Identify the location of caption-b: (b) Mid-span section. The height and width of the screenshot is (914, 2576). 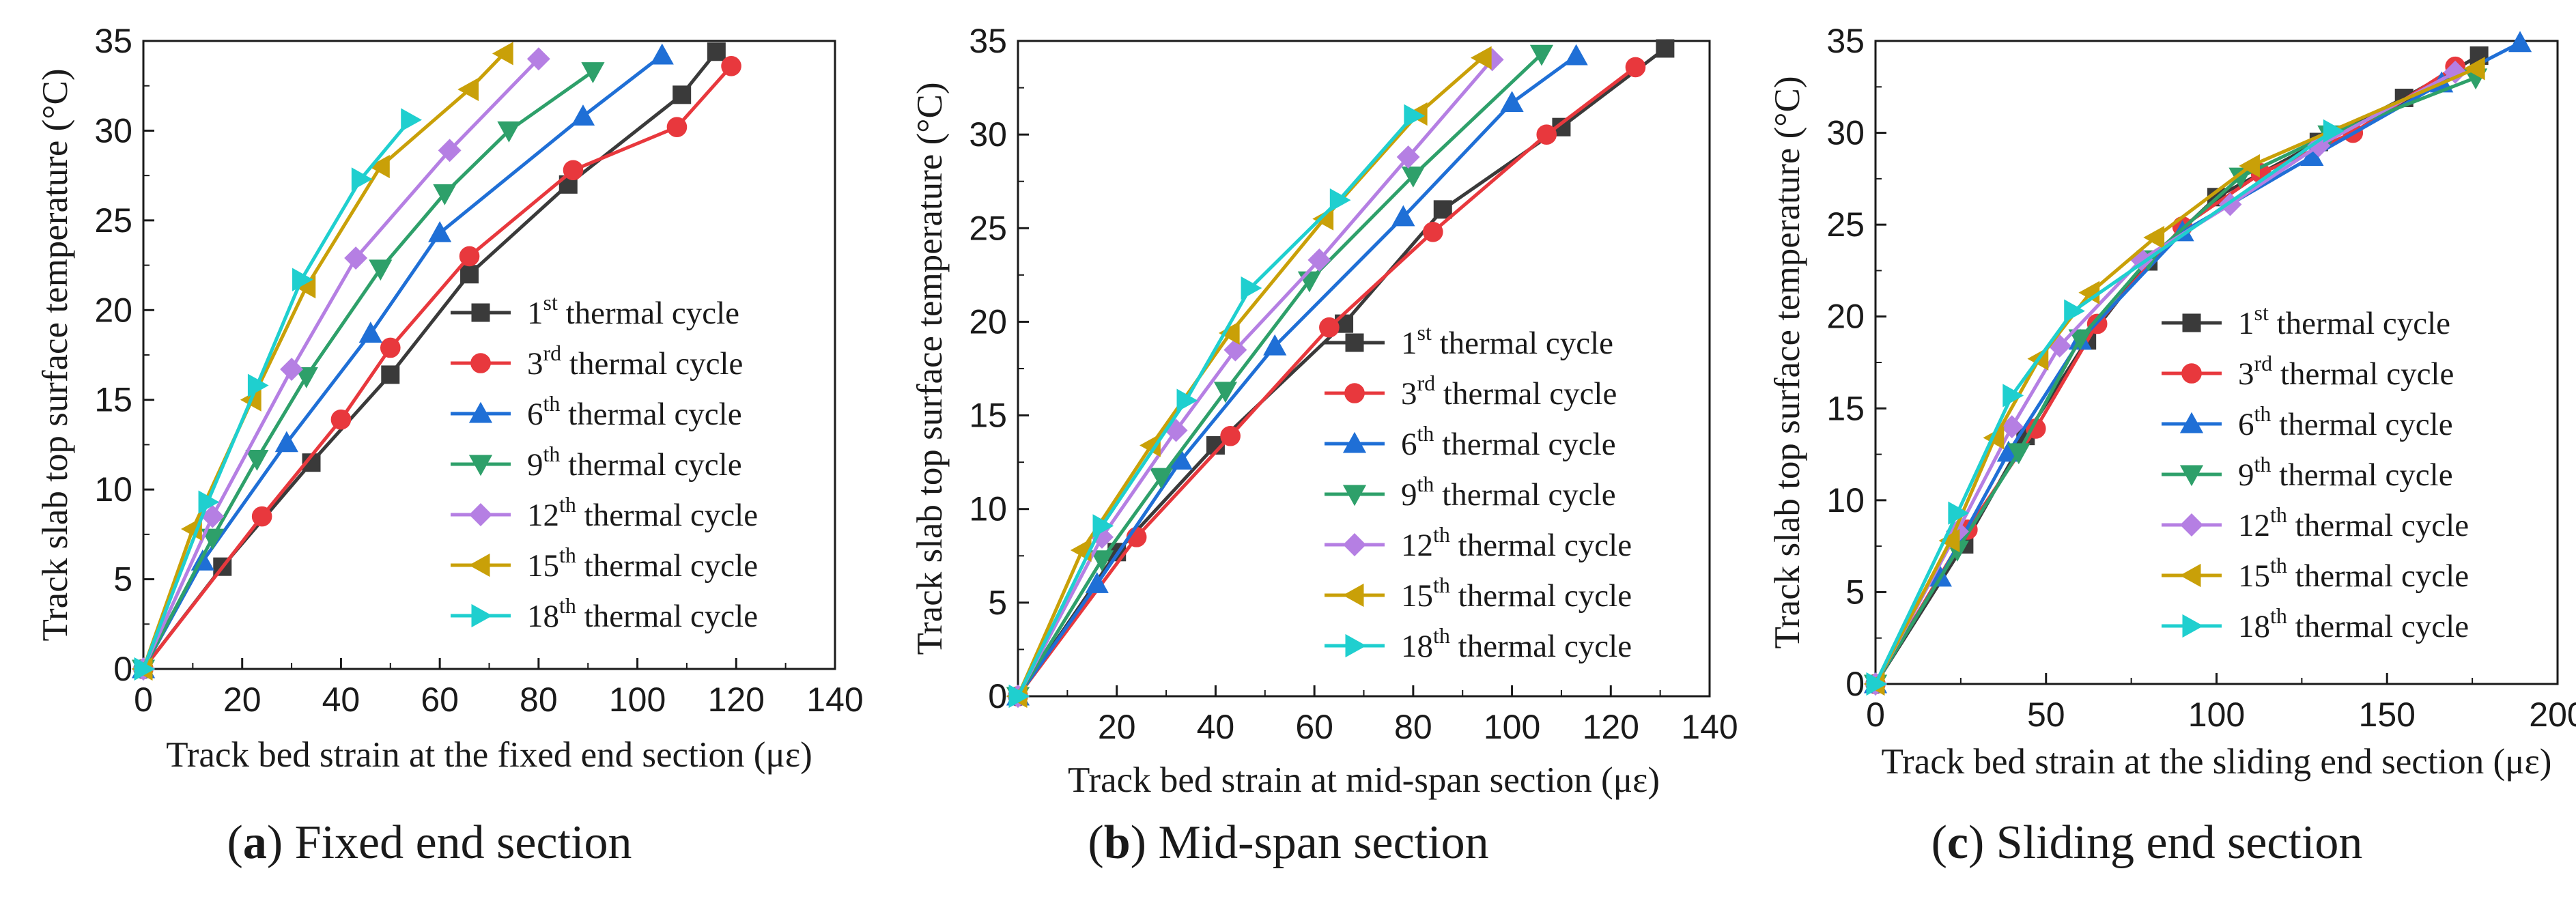
(1288, 842).